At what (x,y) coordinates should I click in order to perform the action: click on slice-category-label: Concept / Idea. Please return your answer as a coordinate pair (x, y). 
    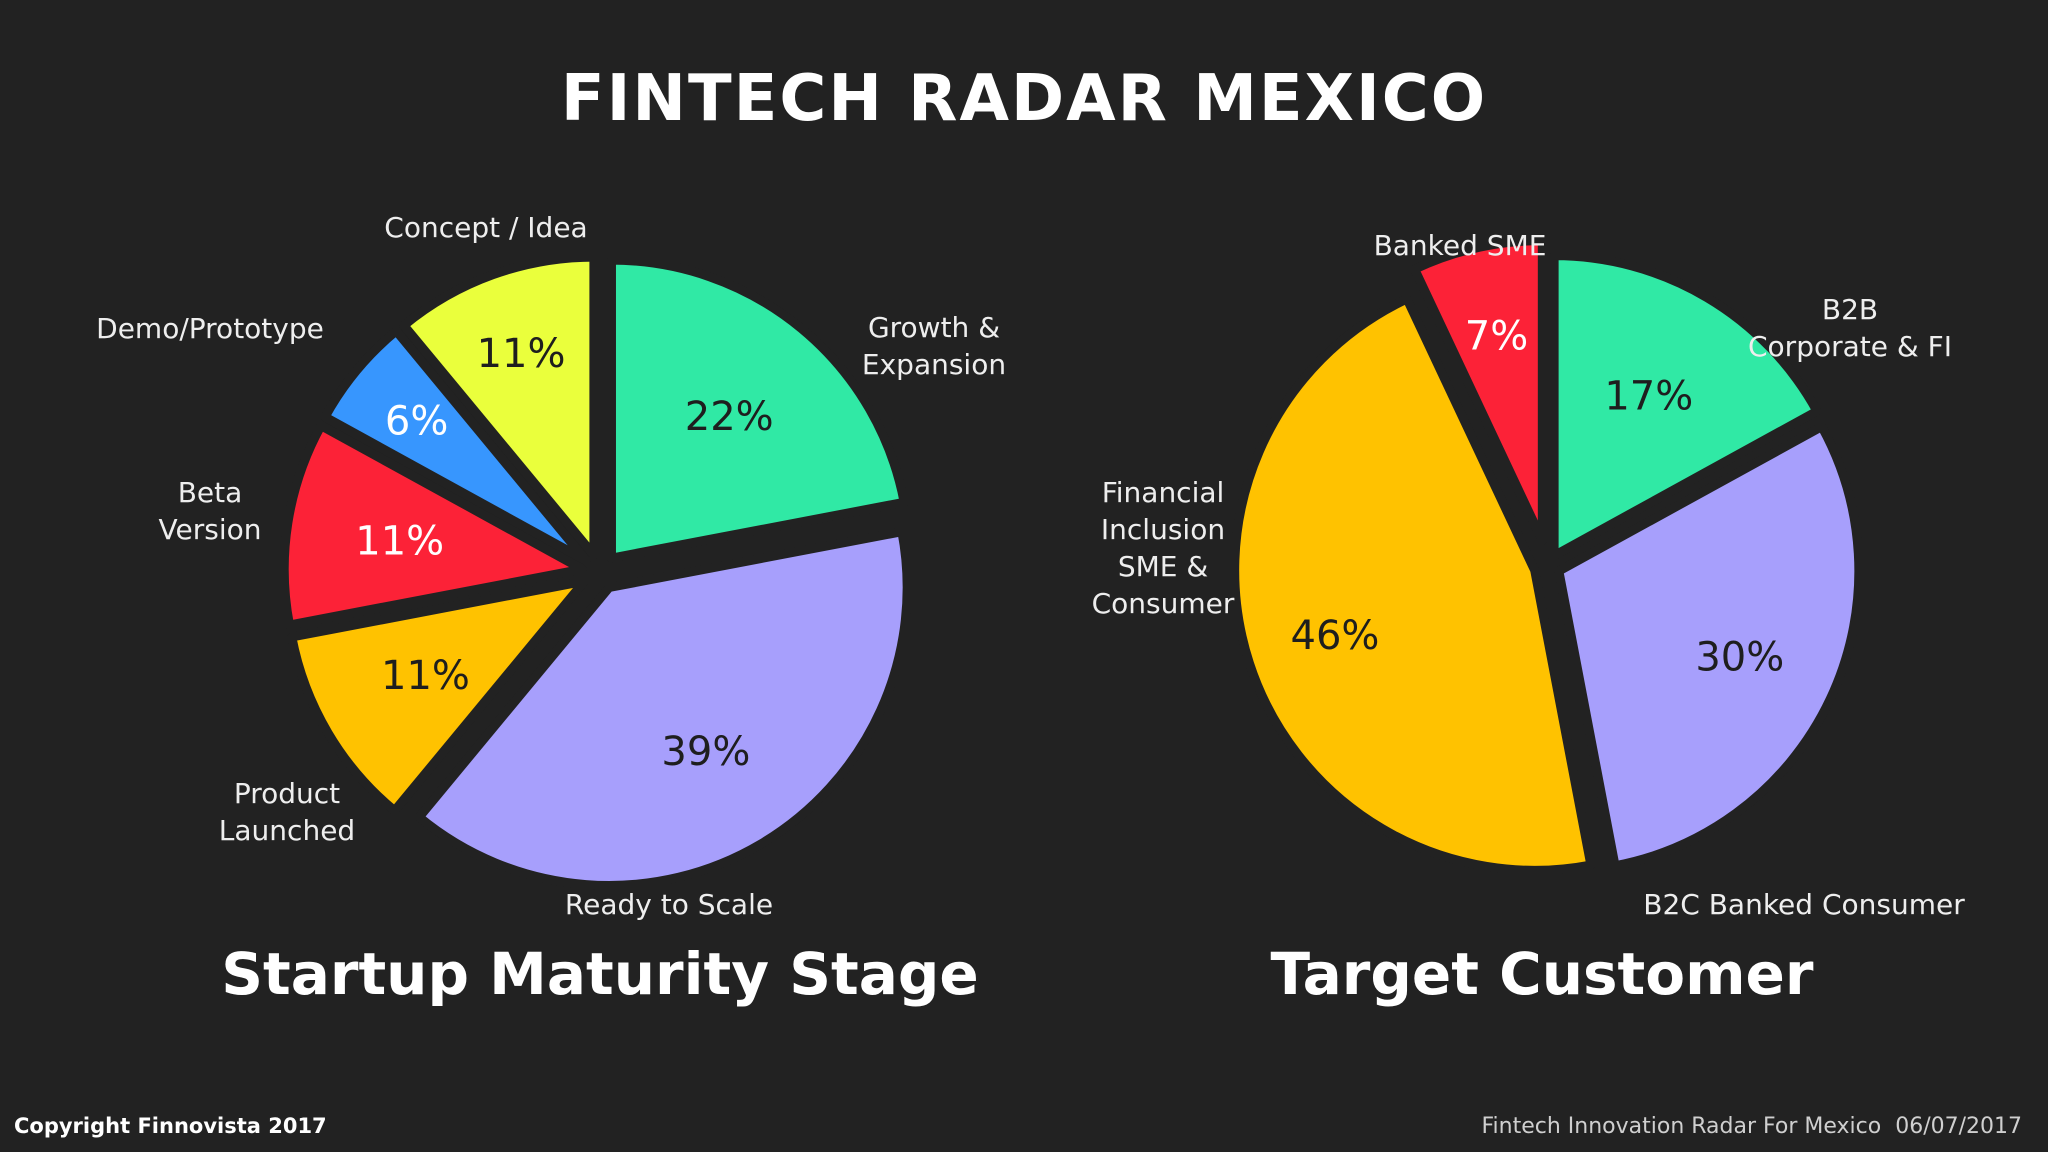
    Looking at the image, I should click on (485, 227).